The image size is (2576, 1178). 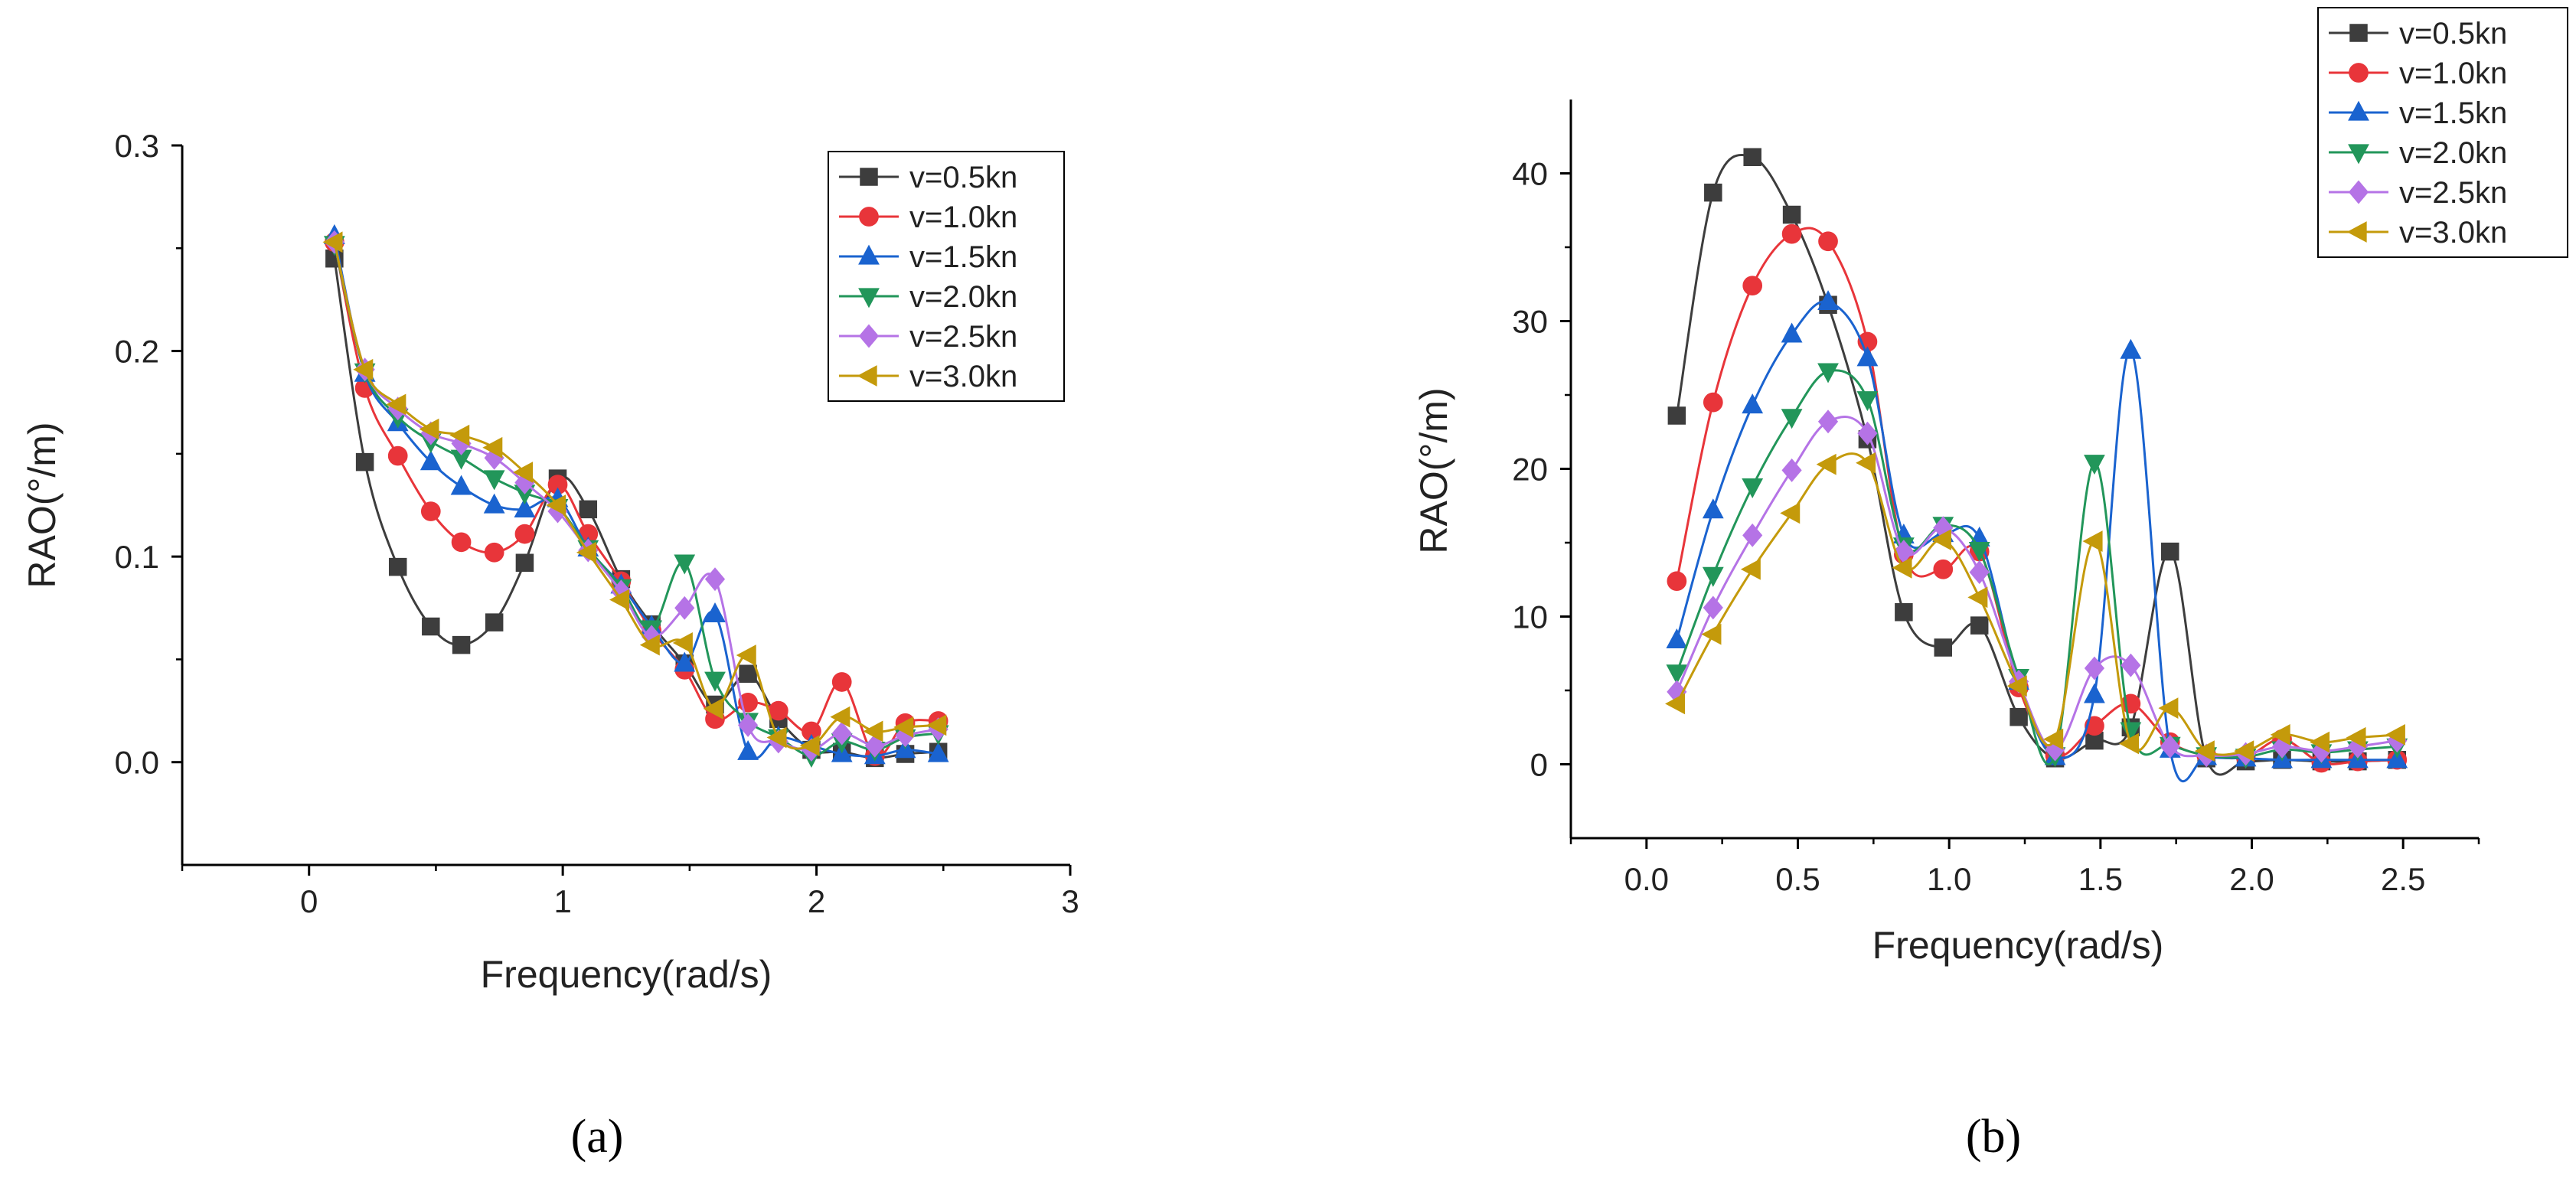 What do you see at coordinates (309, 901) in the screenshot?
I see `x-tick-label: 0` at bounding box center [309, 901].